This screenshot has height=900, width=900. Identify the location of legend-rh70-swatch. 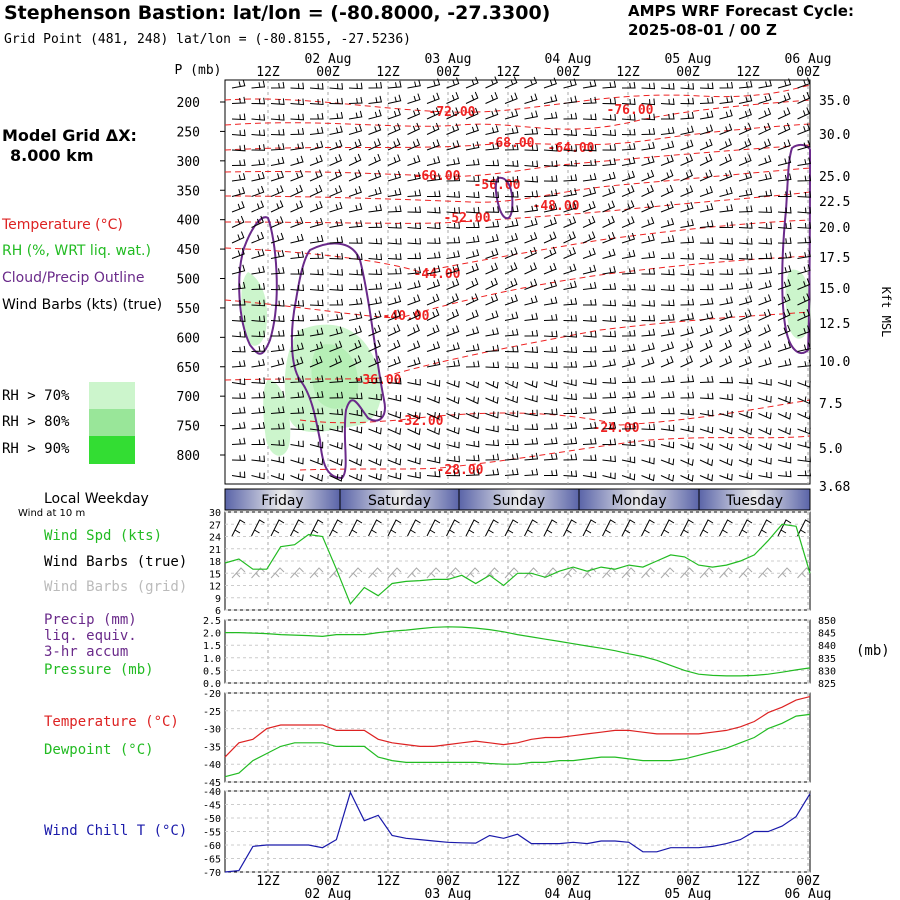
(112, 395).